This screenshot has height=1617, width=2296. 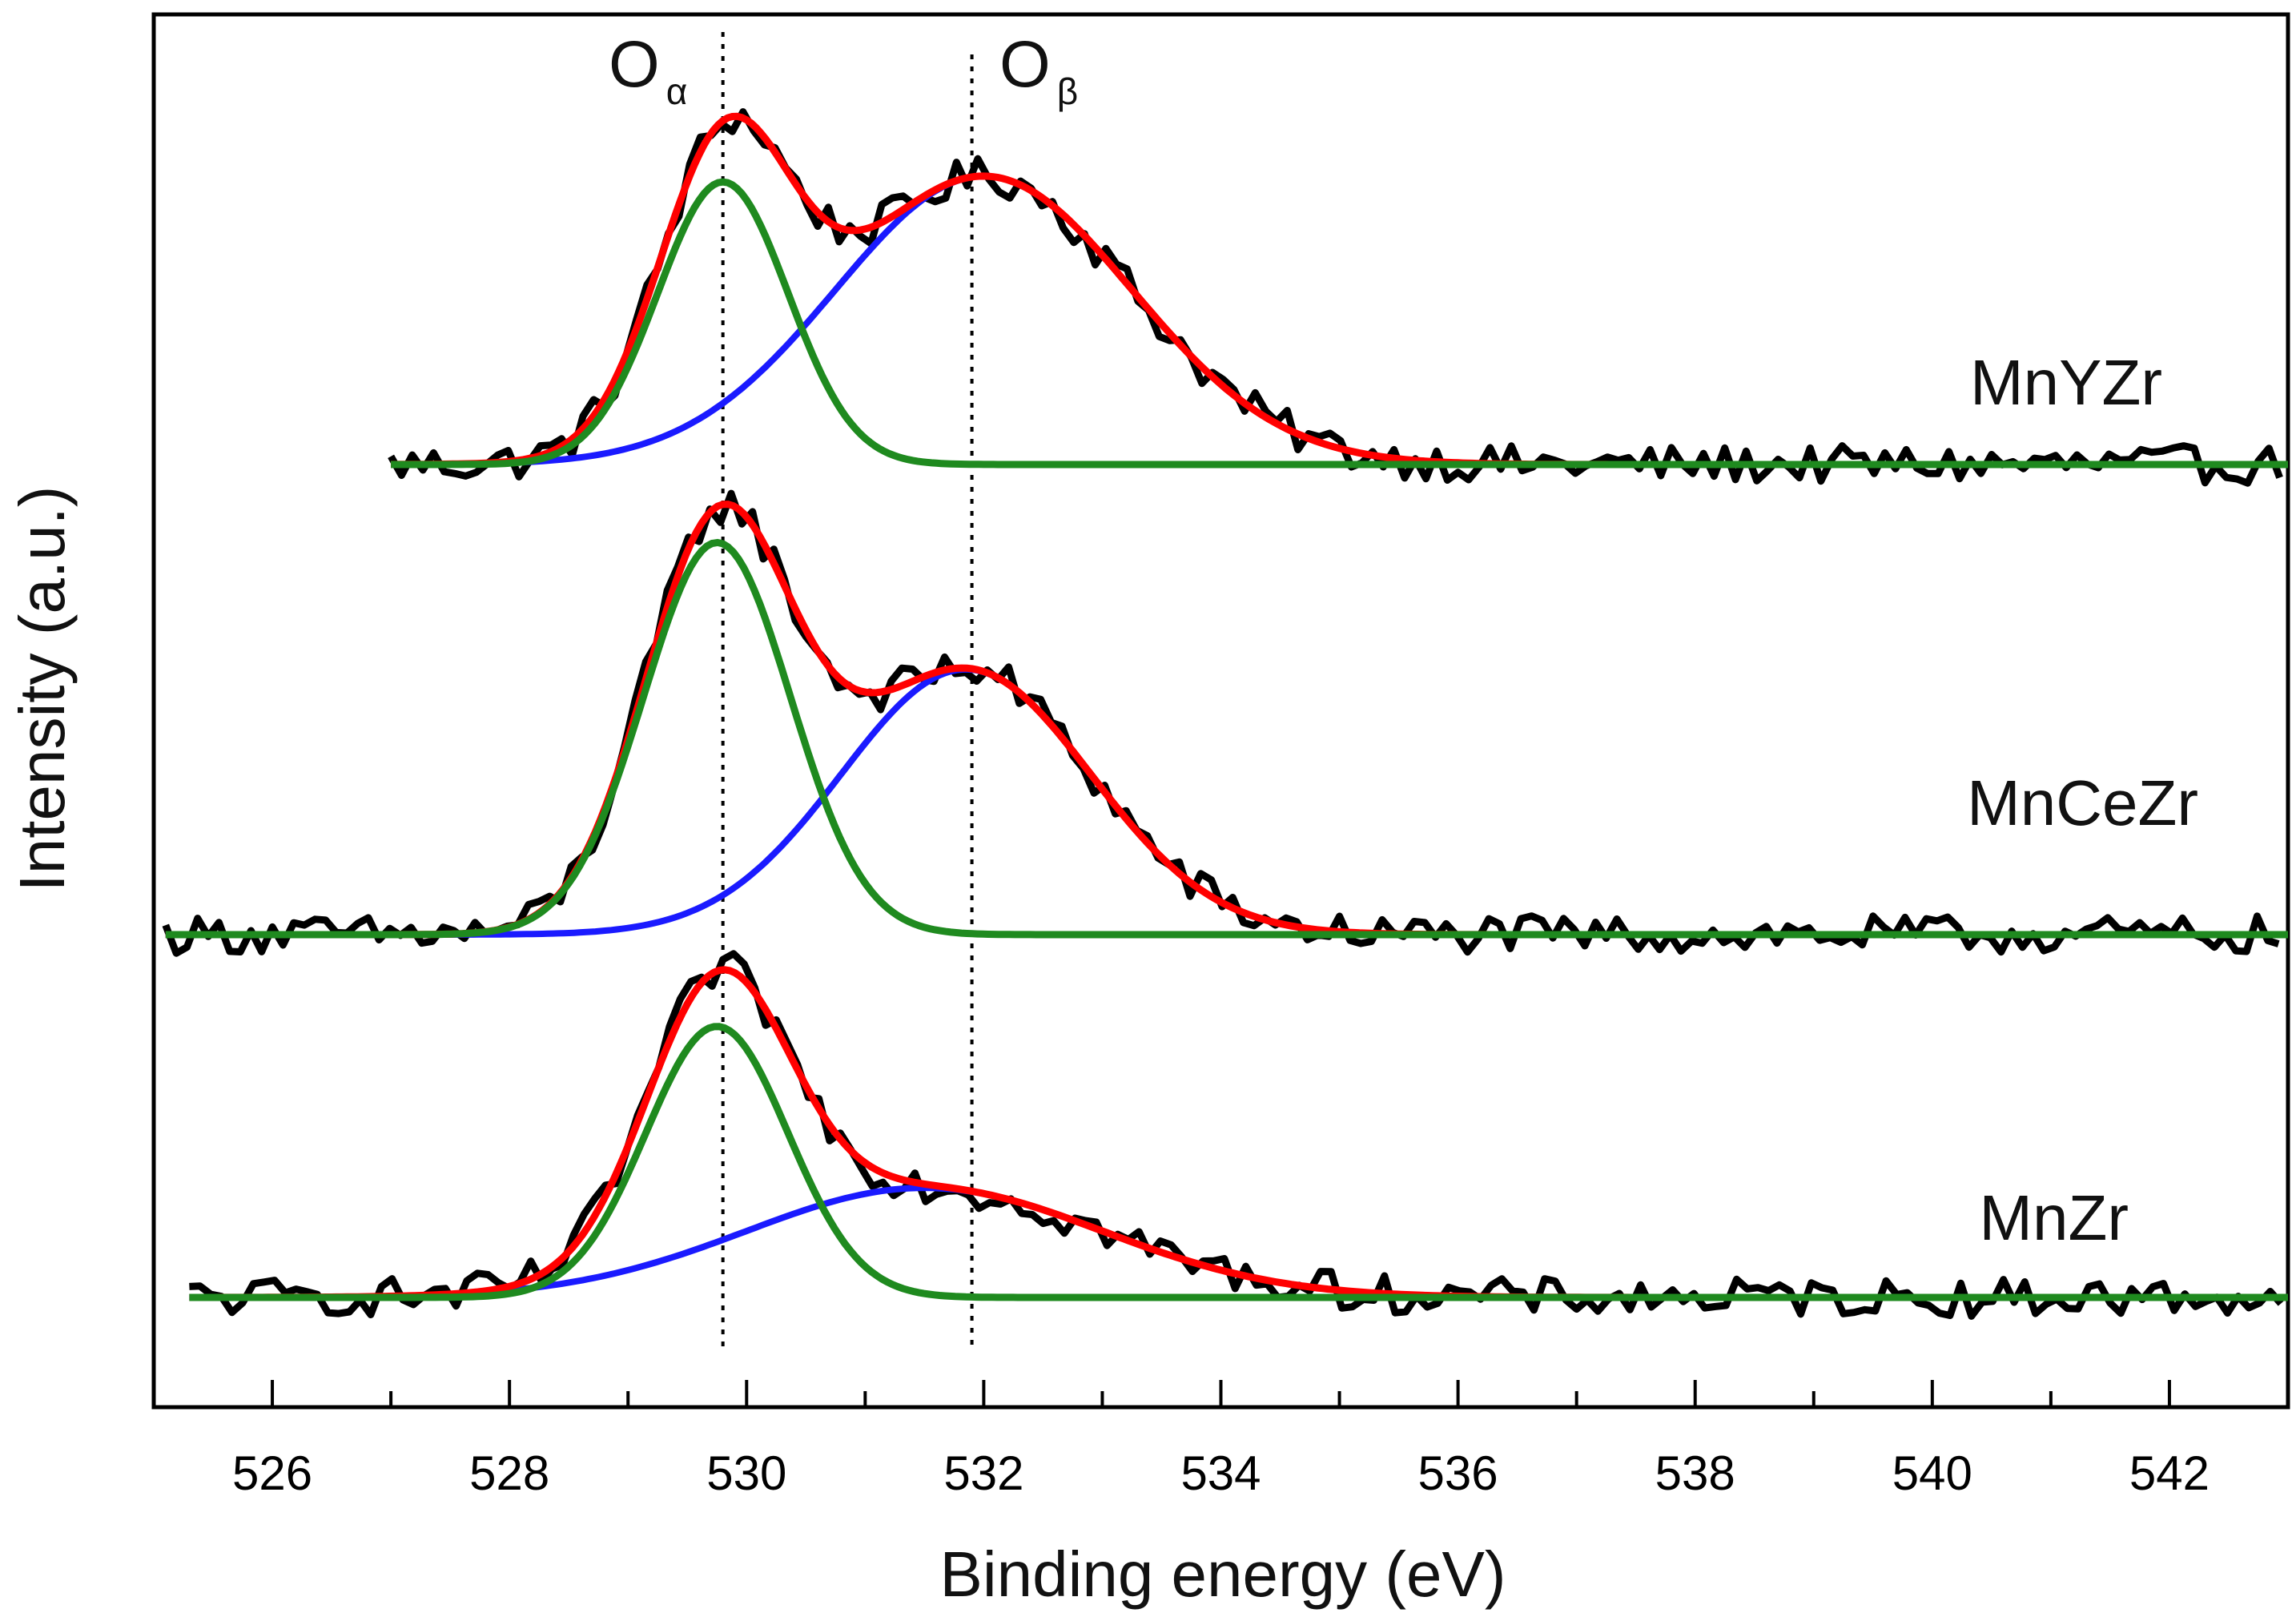 What do you see at coordinates (677, 91) in the screenshot?
I see `peak-label-subscript: α` at bounding box center [677, 91].